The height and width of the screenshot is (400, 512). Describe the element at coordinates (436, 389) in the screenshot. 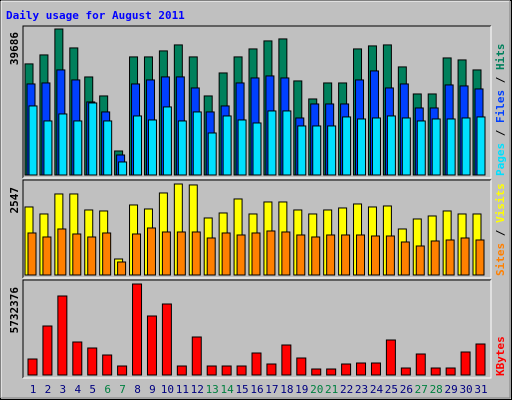

I see `x-tick-label: 28` at that location.